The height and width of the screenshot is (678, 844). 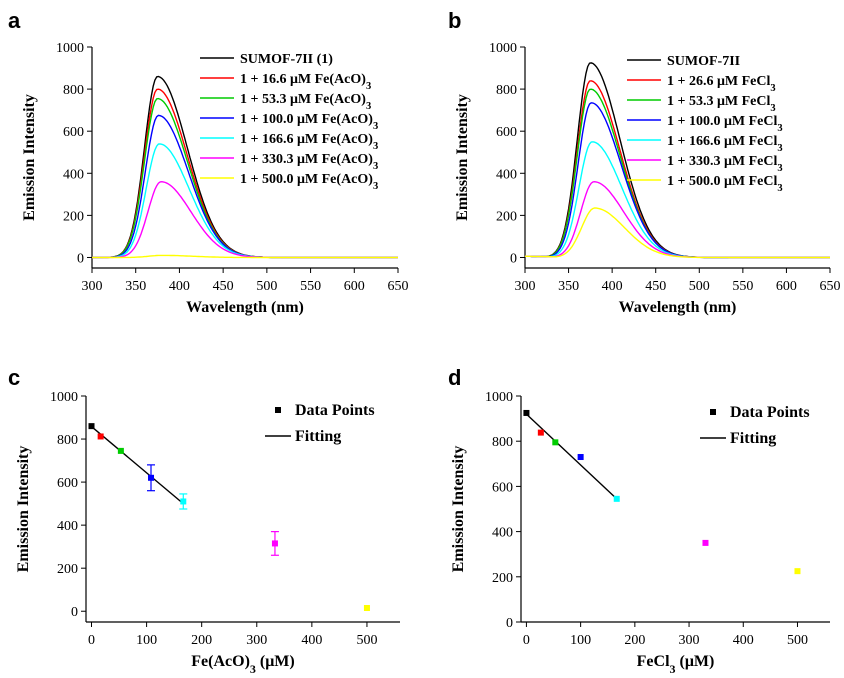 What do you see at coordinates (305, 82) in the screenshot?
I see `legend-label: 1 + 16.6 μM Fe(AcO)3` at bounding box center [305, 82].